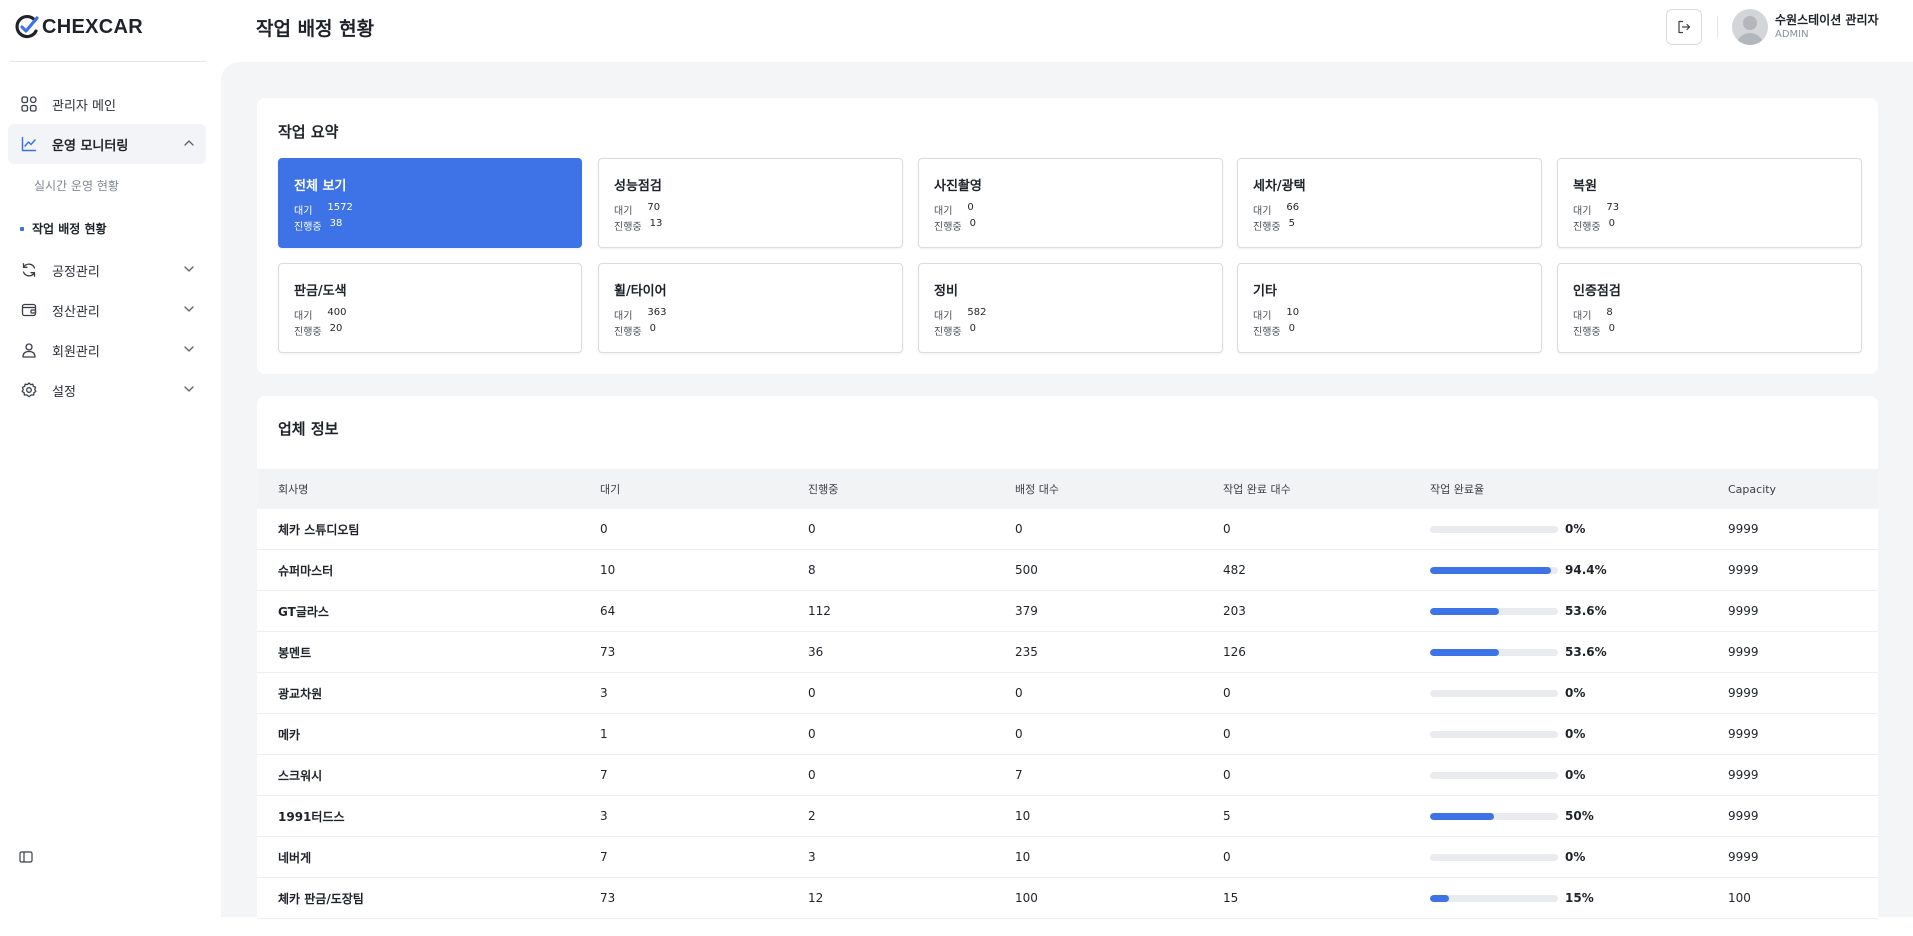 This screenshot has width=1913, height=936. I want to click on avatar, so click(1750, 27).